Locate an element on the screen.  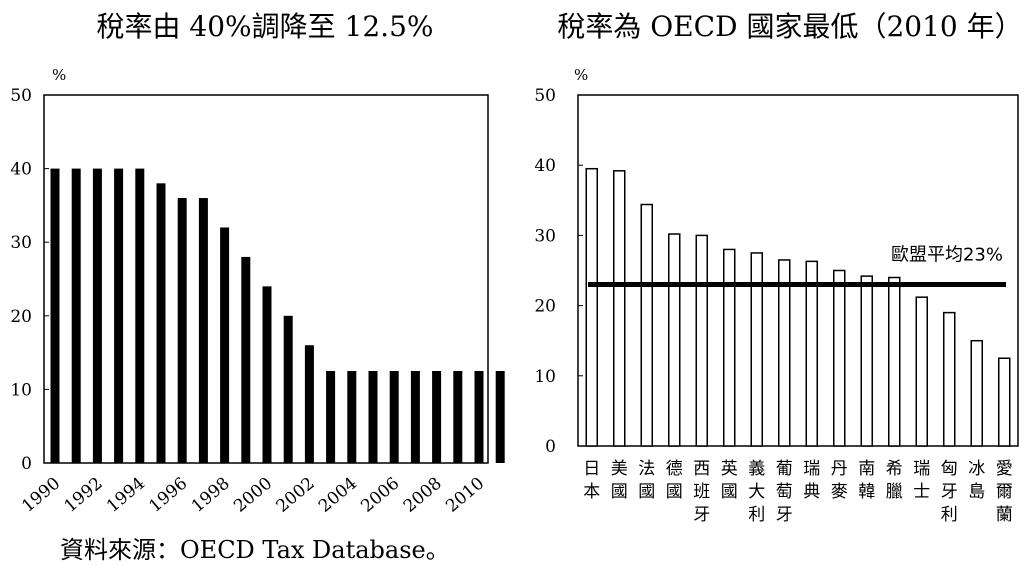
right-bar-西班牙 is located at coordinates (701, 340).